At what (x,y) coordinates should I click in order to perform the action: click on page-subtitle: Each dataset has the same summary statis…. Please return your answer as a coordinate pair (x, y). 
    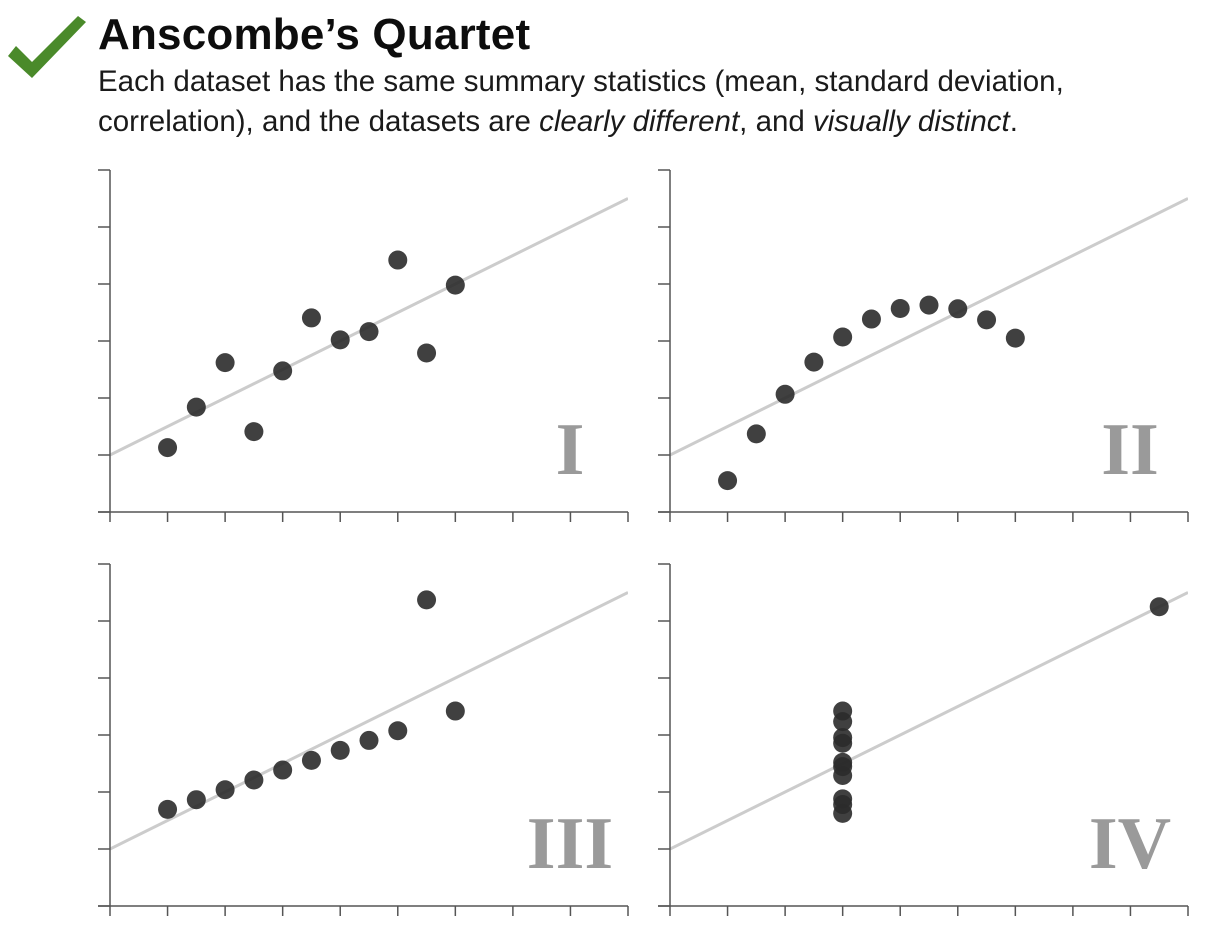
    Looking at the image, I should click on (653, 102).